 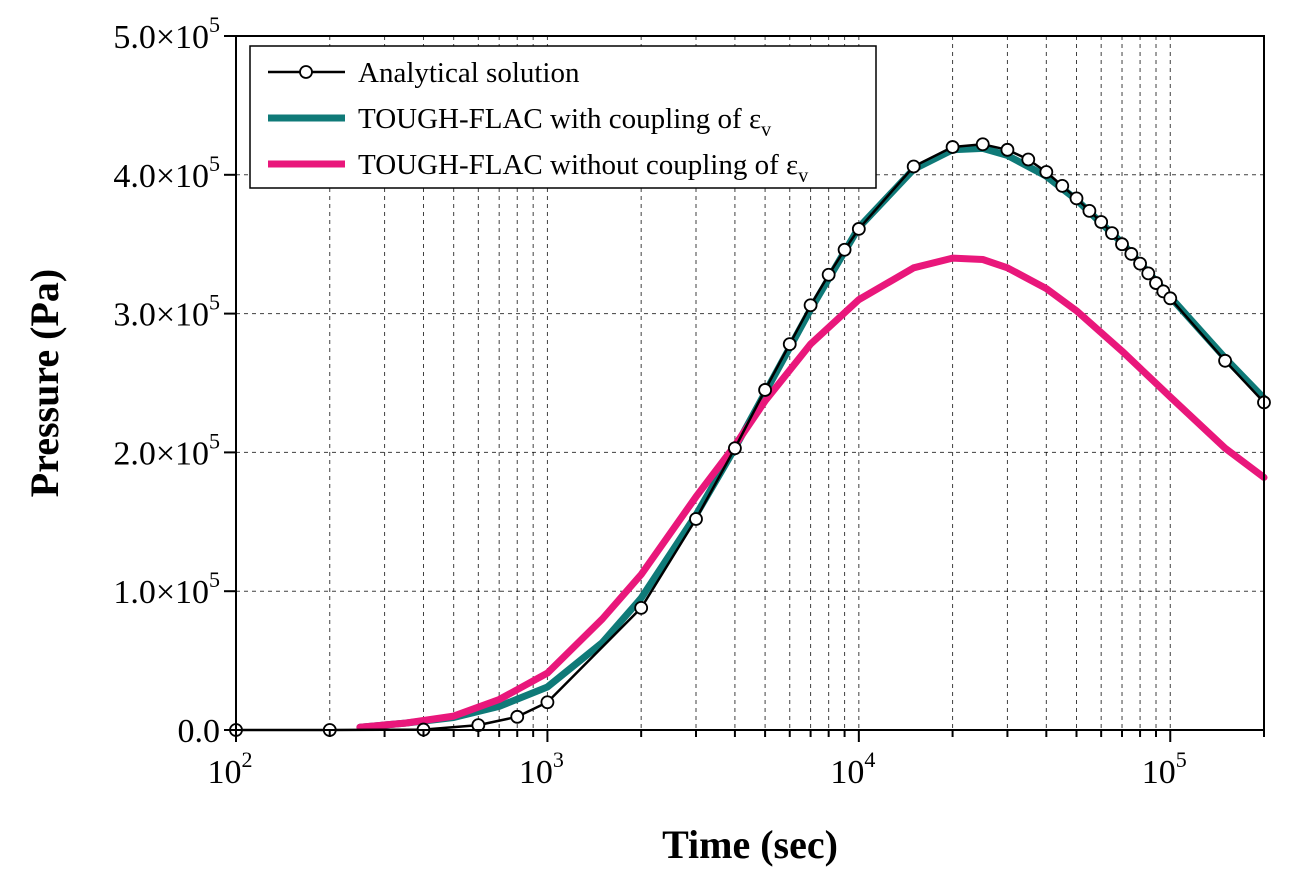 I want to click on y-tick-label: 4.0×10⁵, so click(x=166, y=173).